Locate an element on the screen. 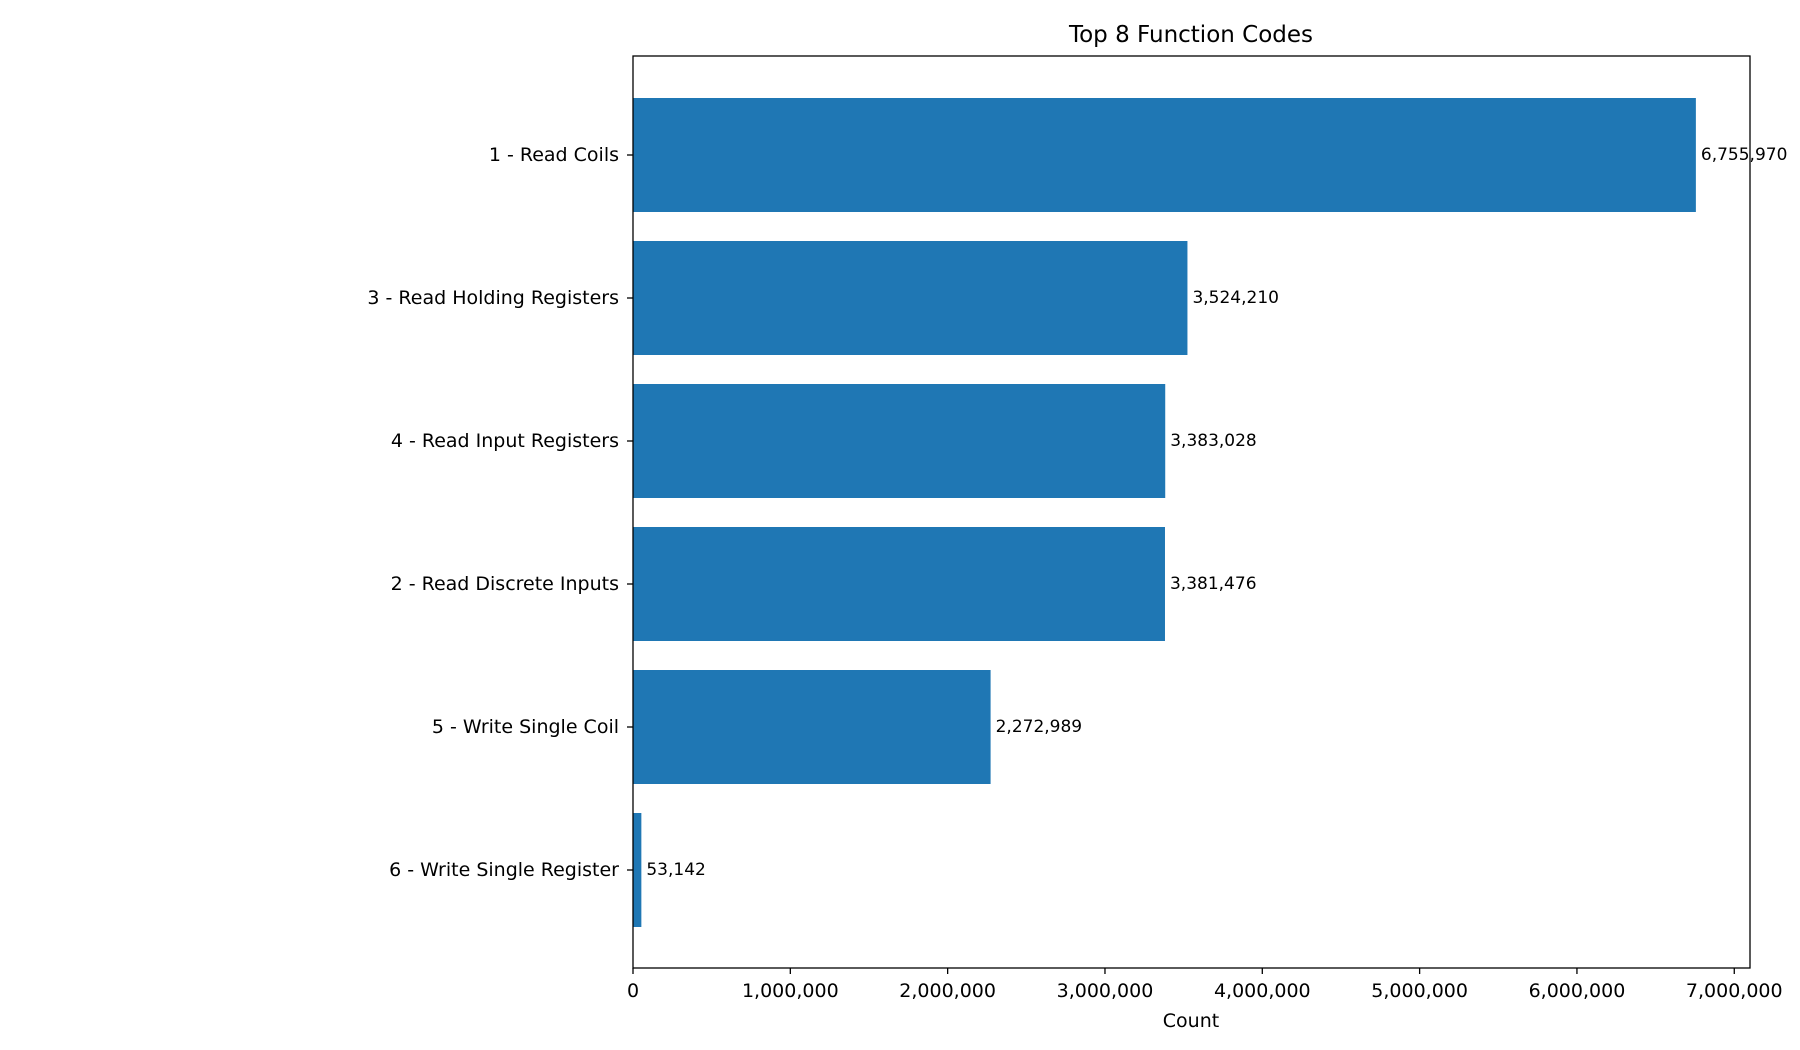 The image size is (1800, 1050). chart-title: Top 8 Function Codes is located at coordinates (1190, 35).